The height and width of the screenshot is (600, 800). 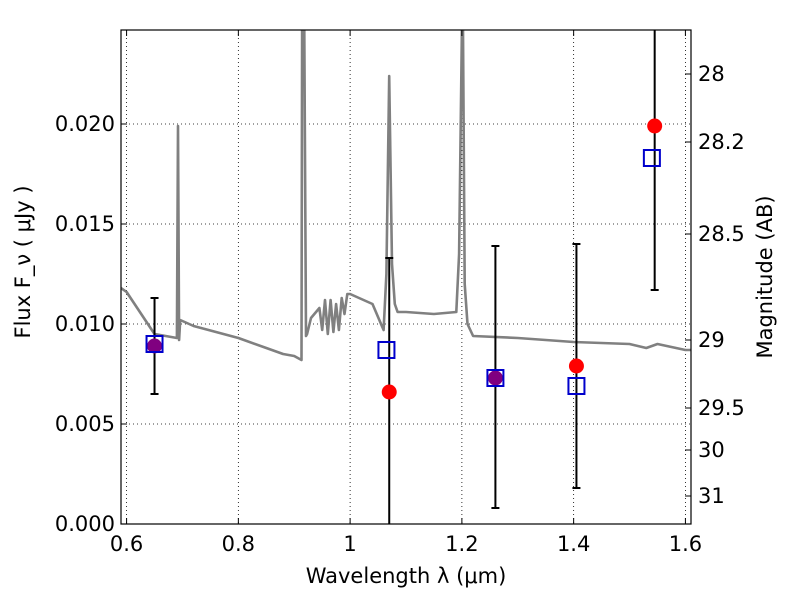 I want to click on right-tick-label: 28.2, so click(x=721, y=142).